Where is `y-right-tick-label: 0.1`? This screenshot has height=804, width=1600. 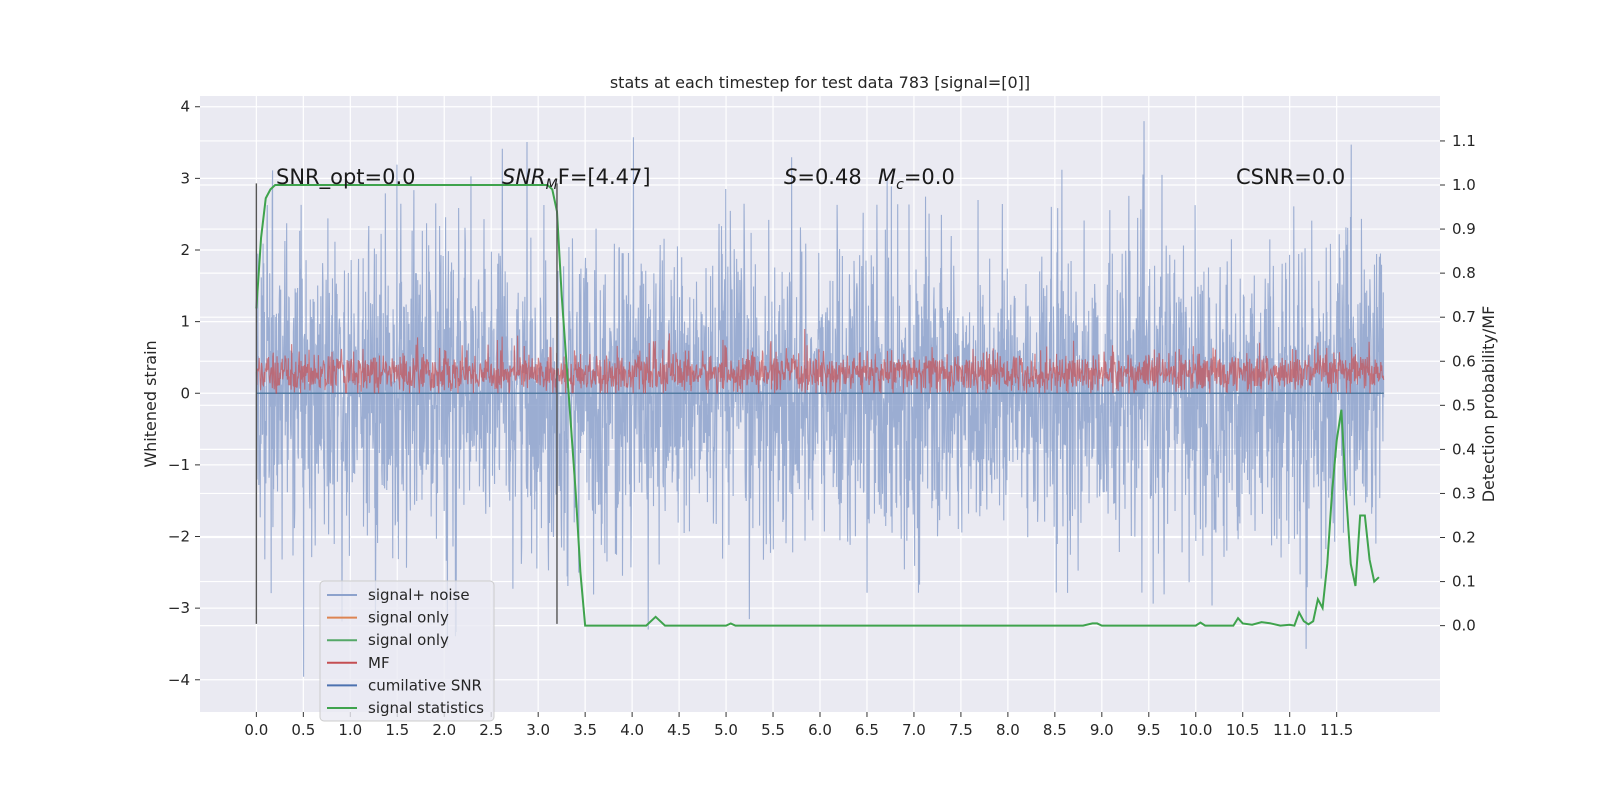 y-right-tick-label: 0.1 is located at coordinates (1464, 582).